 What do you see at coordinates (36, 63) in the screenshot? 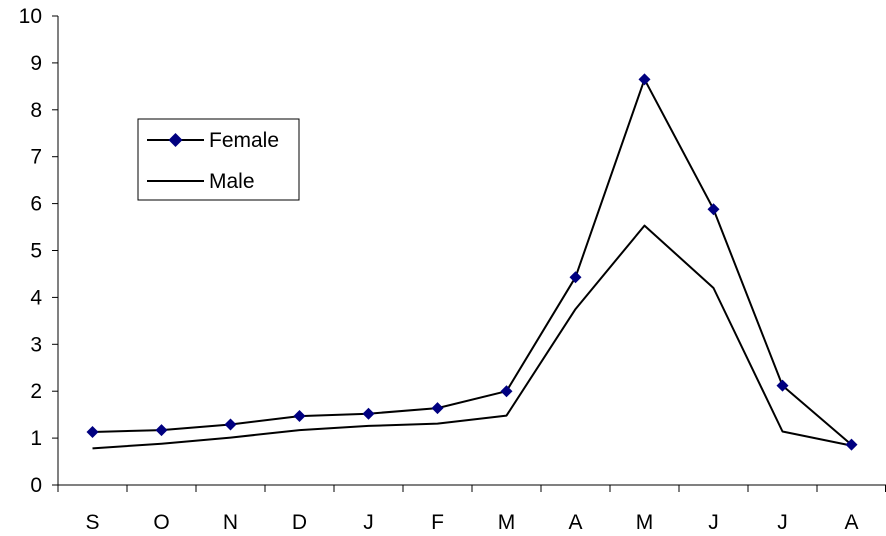
I see `y-tick-label: 9` at bounding box center [36, 63].